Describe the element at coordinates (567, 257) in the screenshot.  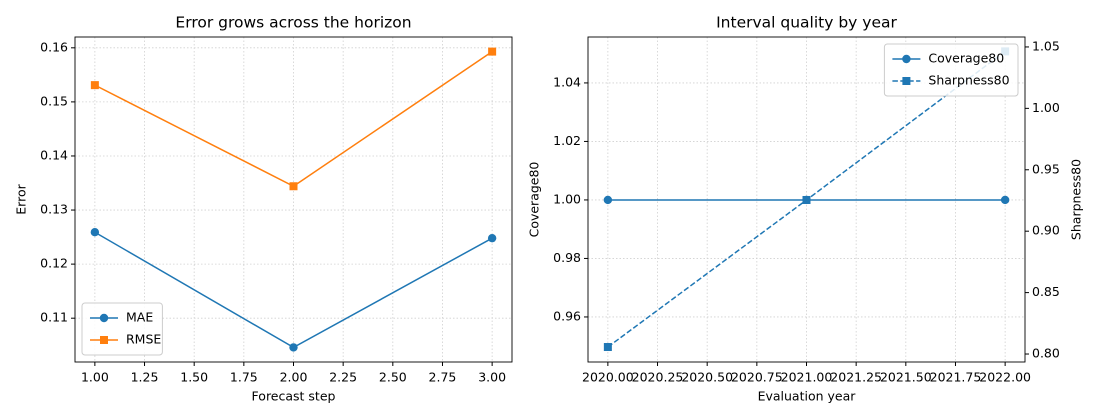
I see `y-tick-label: 0.98` at that location.